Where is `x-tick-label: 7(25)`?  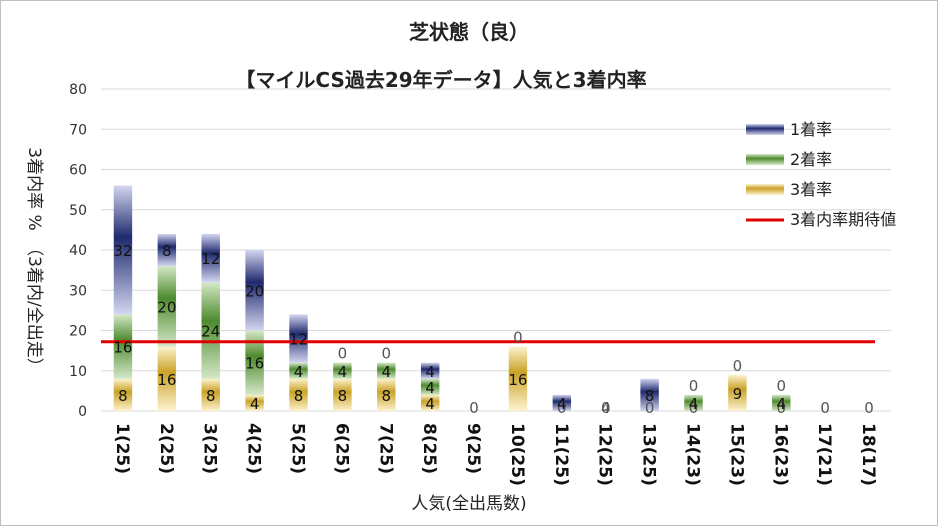
x-tick-label: 7(25) is located at coordinates (385, 448).